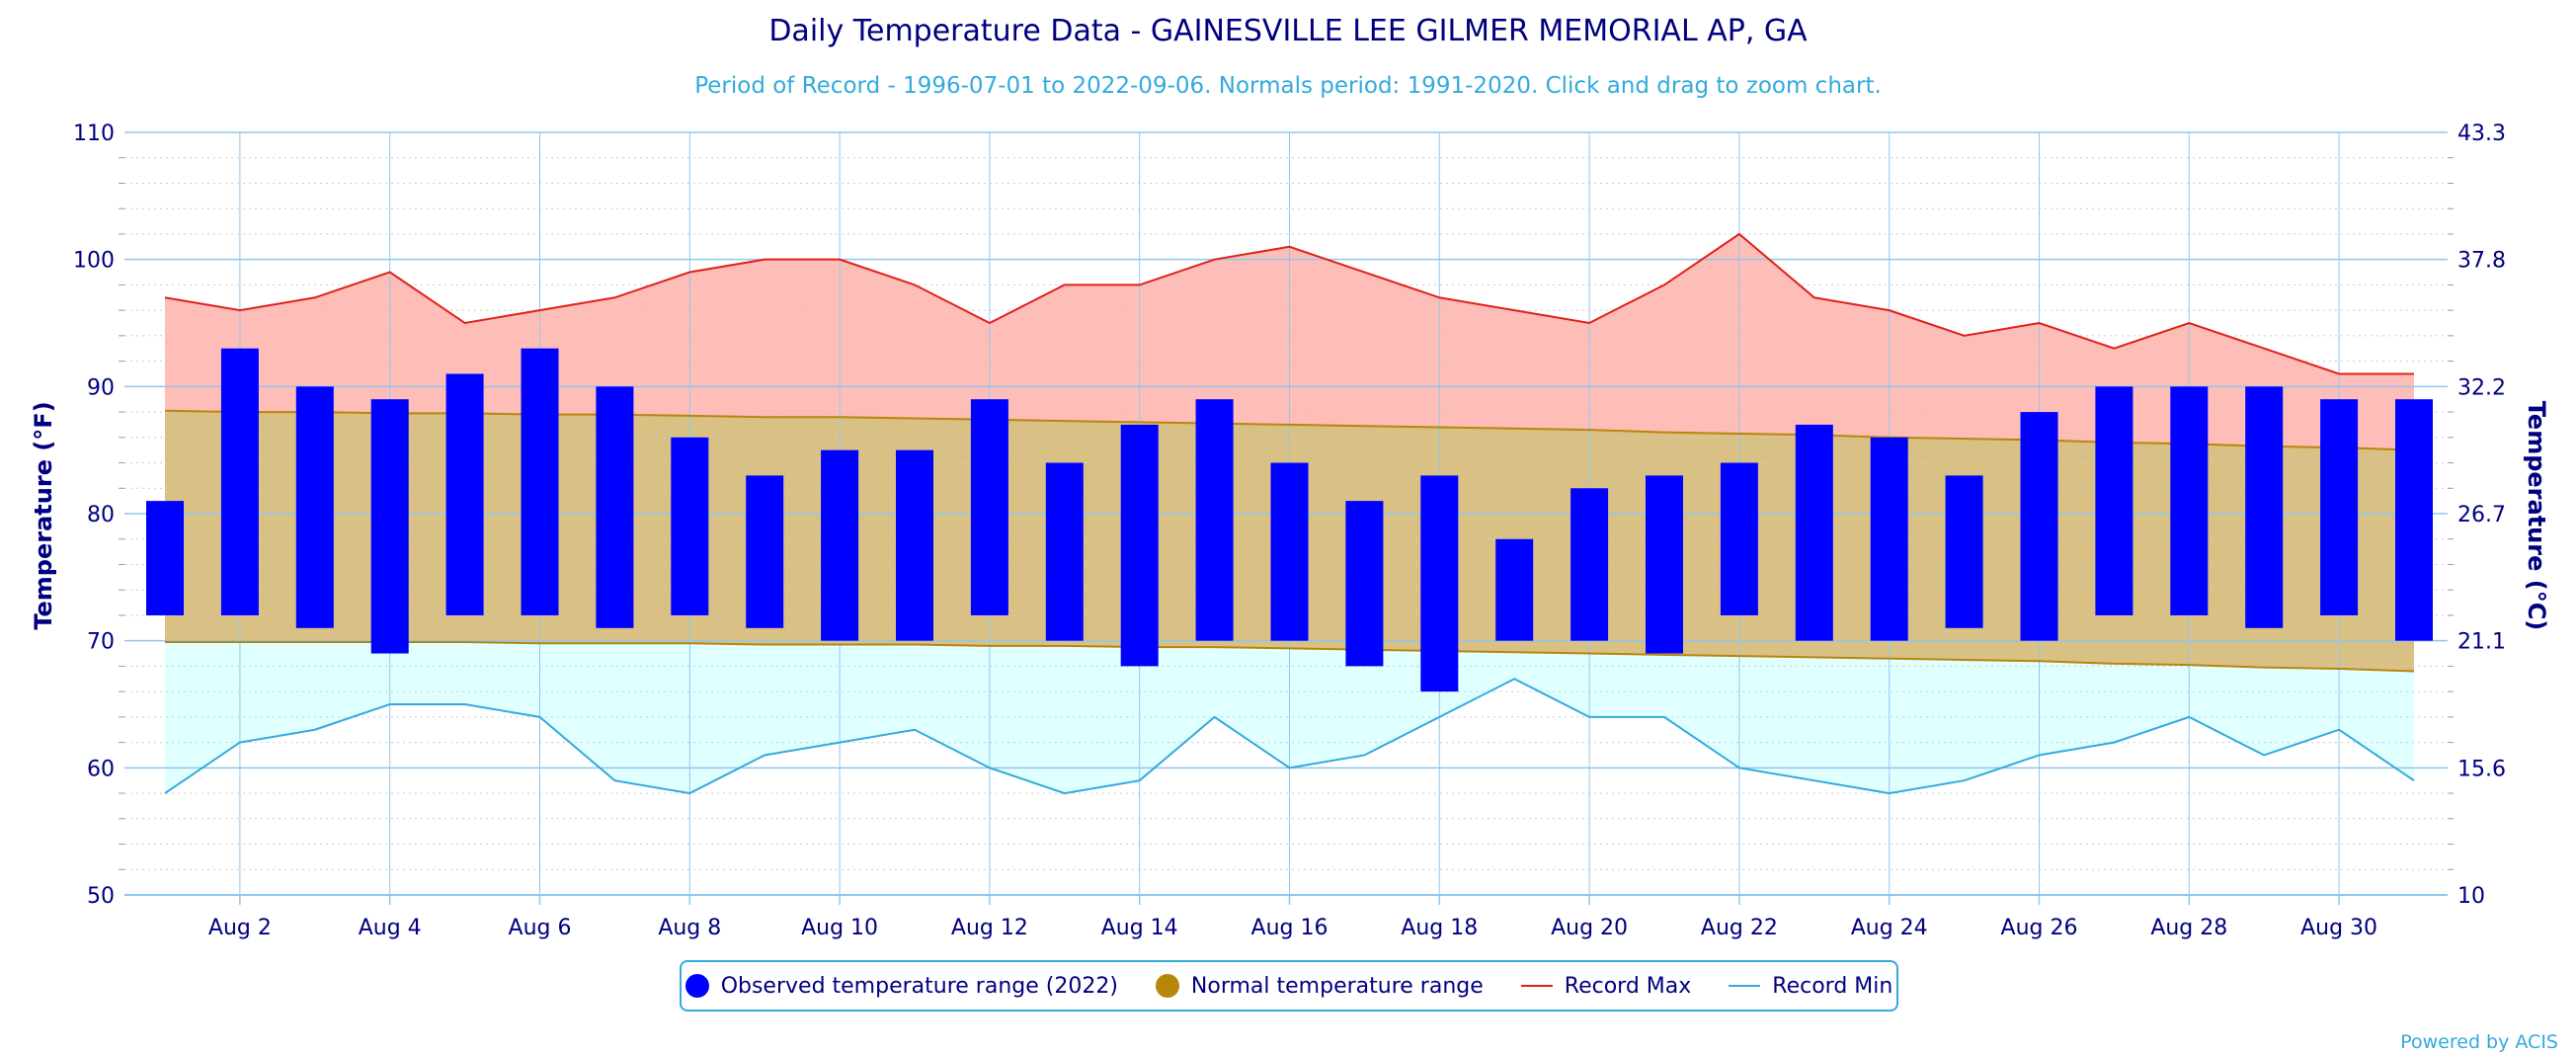 The width and height of the screenshot is (2576, 1053). What do you see at coordinates (101, 515) in the screenshot?
I see `y-tick-label-left: 80` at bounding box center [101, 515].